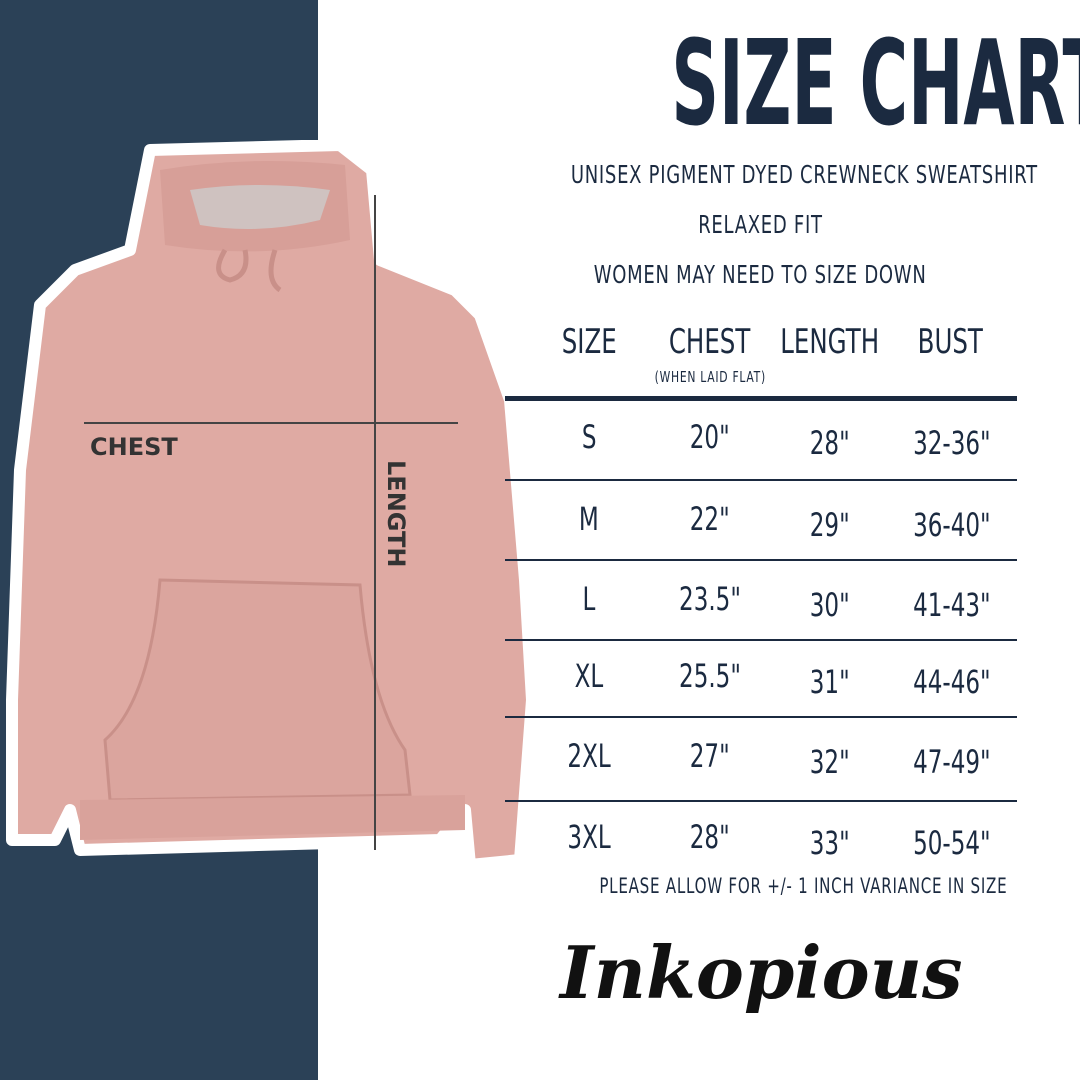 The height and width of the screenshot is (1080, 1080). What do you see at coordinates (760, 224) in the screenshot?
I see `subtitle-fit: RELAXED FIT` at bounding box center [760, 224].